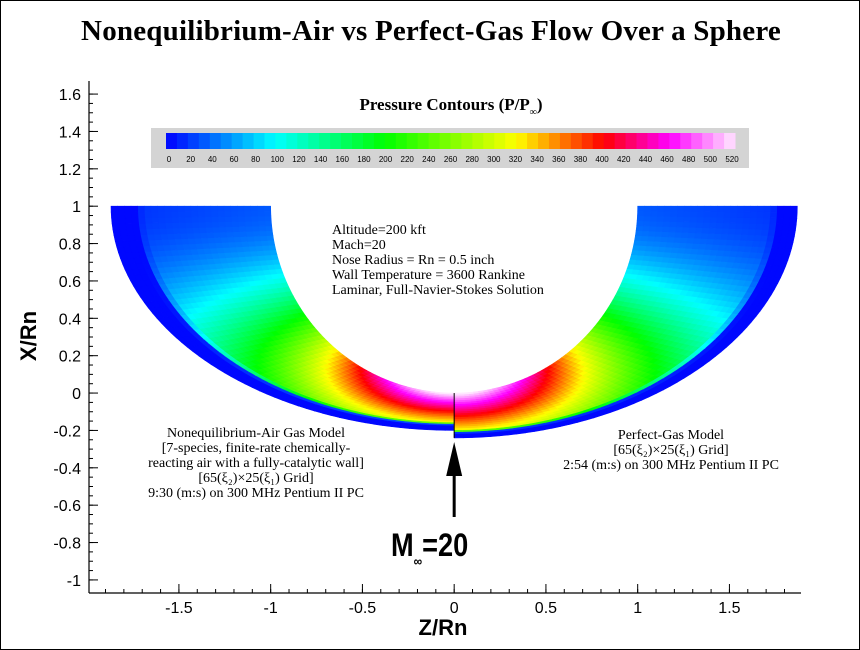 This screenshot has height=650, width=860. I want to click on x-tick-label: -1, so click(271, 608).